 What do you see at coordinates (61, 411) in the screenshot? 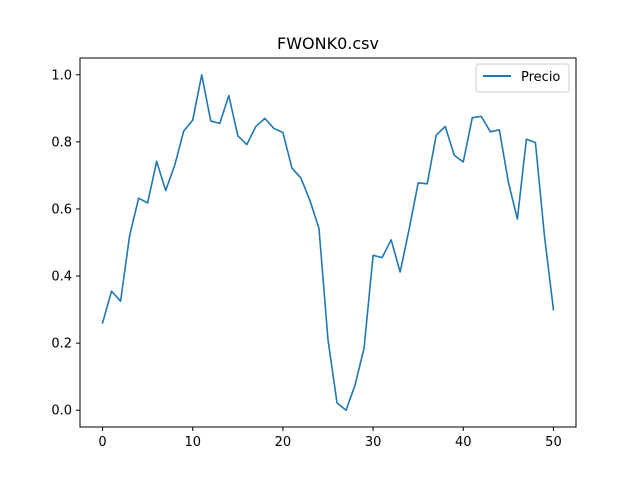
I see `y-tick-label: 0.0` at bounding box center [61, 411].